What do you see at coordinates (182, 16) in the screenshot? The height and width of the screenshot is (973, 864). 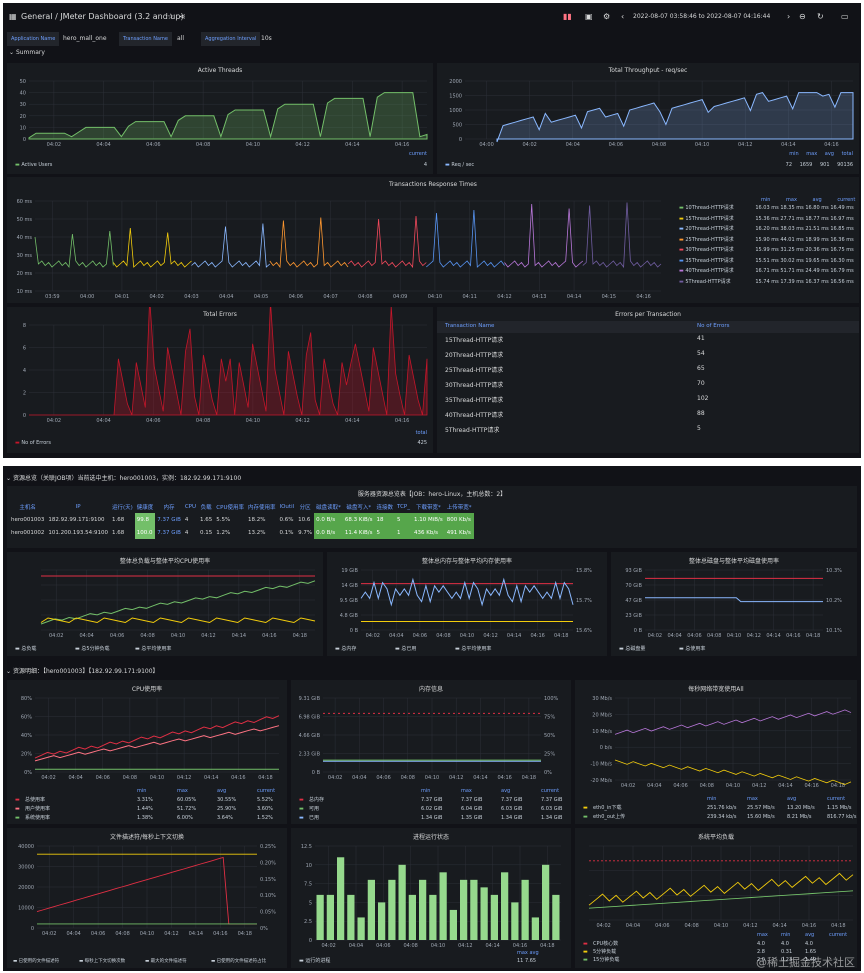 I see `share-icon: ⋖` at bounding box center [182, 16].